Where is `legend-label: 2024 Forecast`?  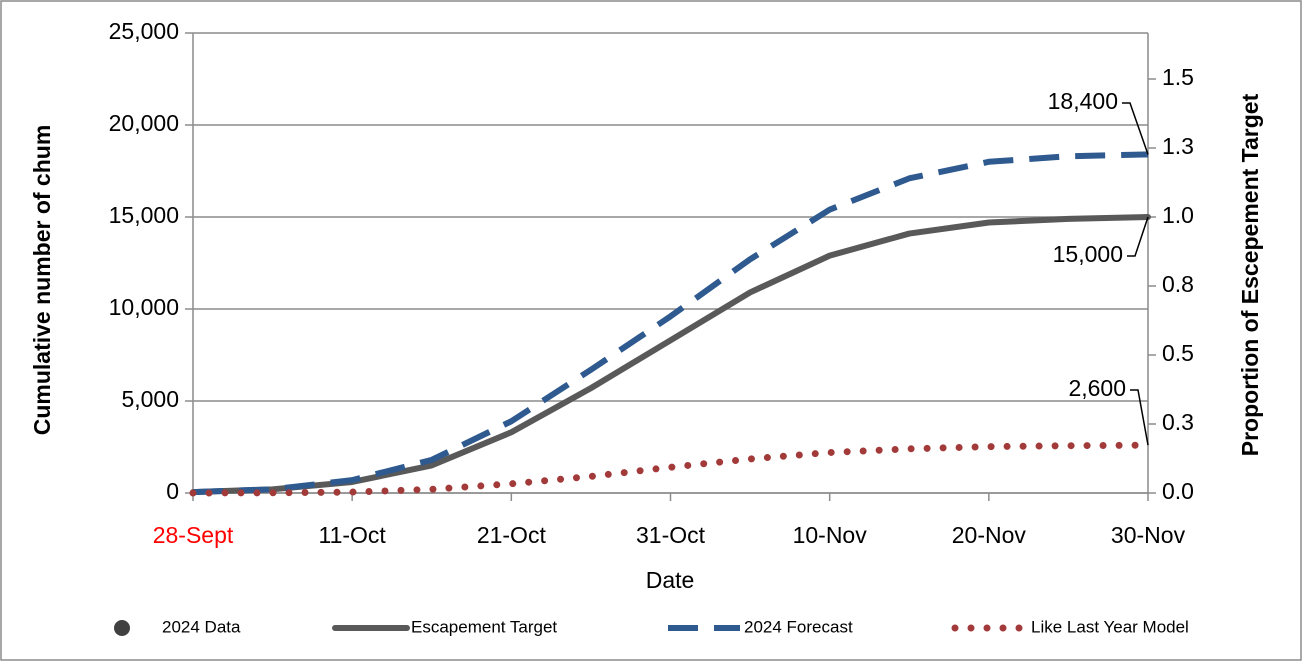 legend-label: 2024 Forecast is located at coordinates (798, 626).